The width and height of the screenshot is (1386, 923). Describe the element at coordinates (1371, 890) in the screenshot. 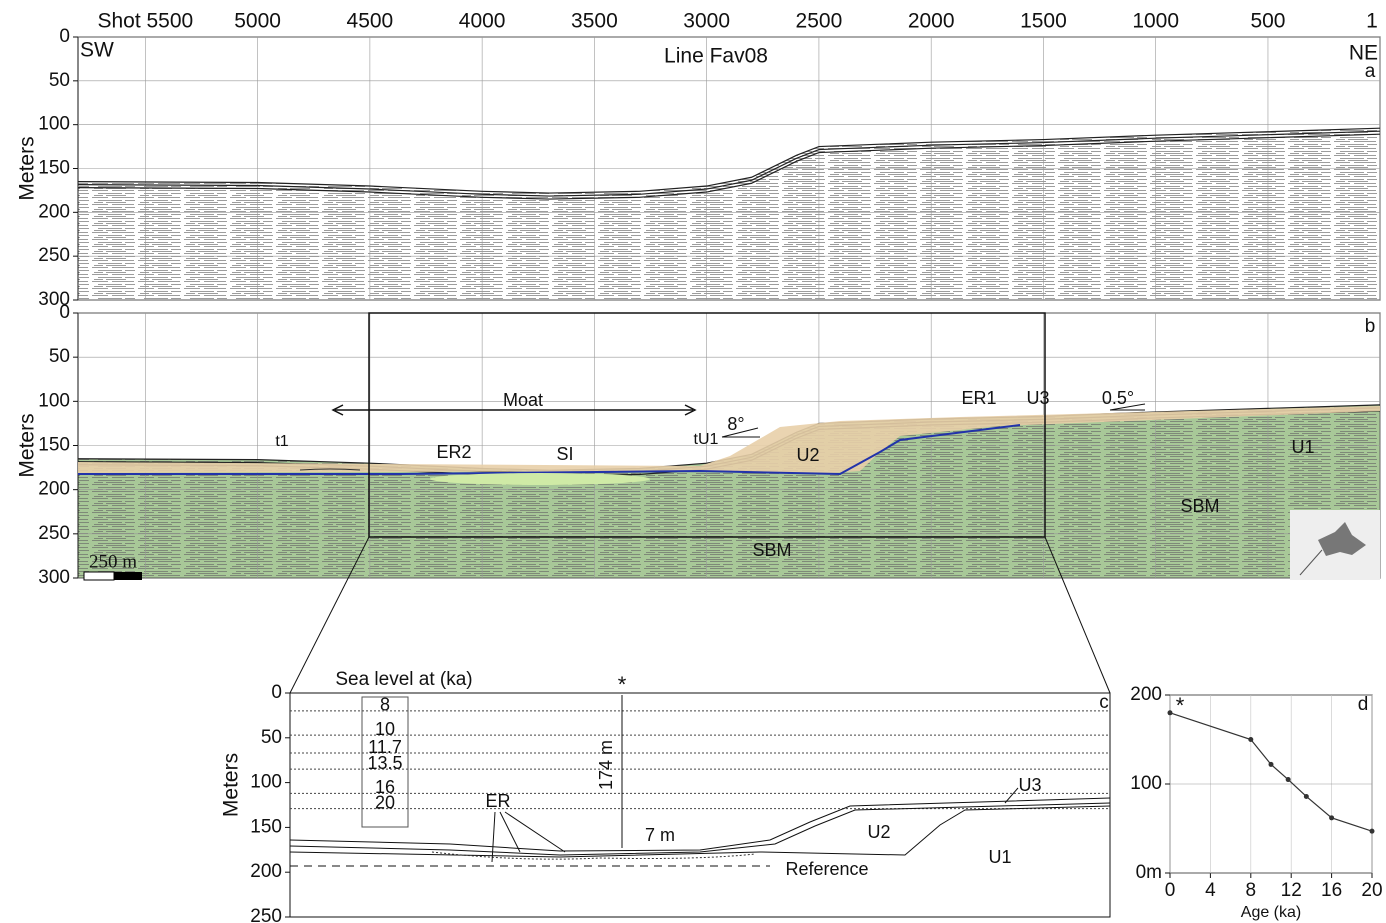

I see `x-tick-label: 20` at that location.